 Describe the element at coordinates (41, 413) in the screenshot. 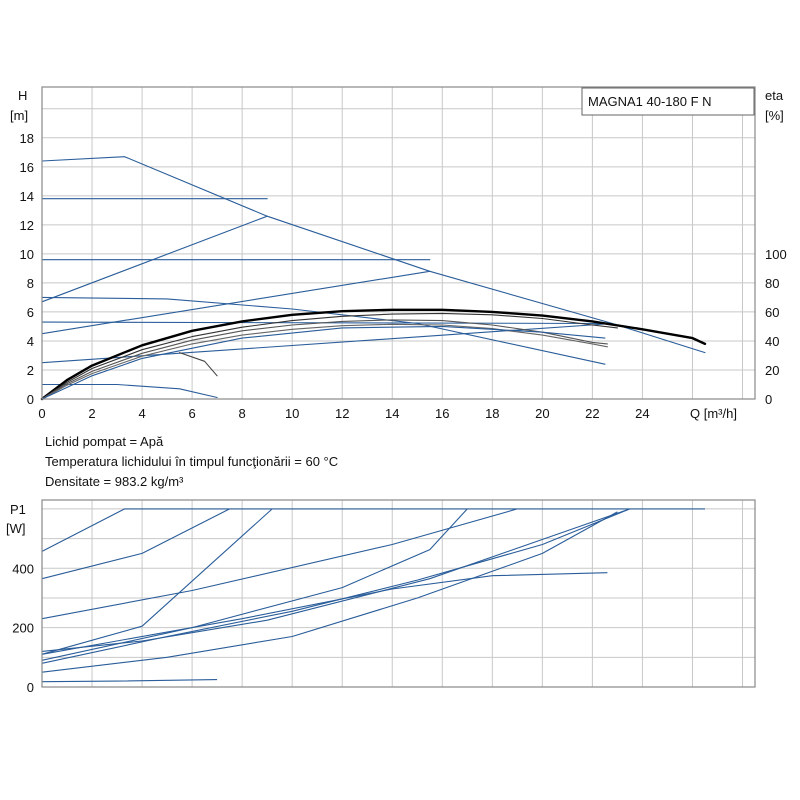

I see `x-tick-label: 0` at that location.